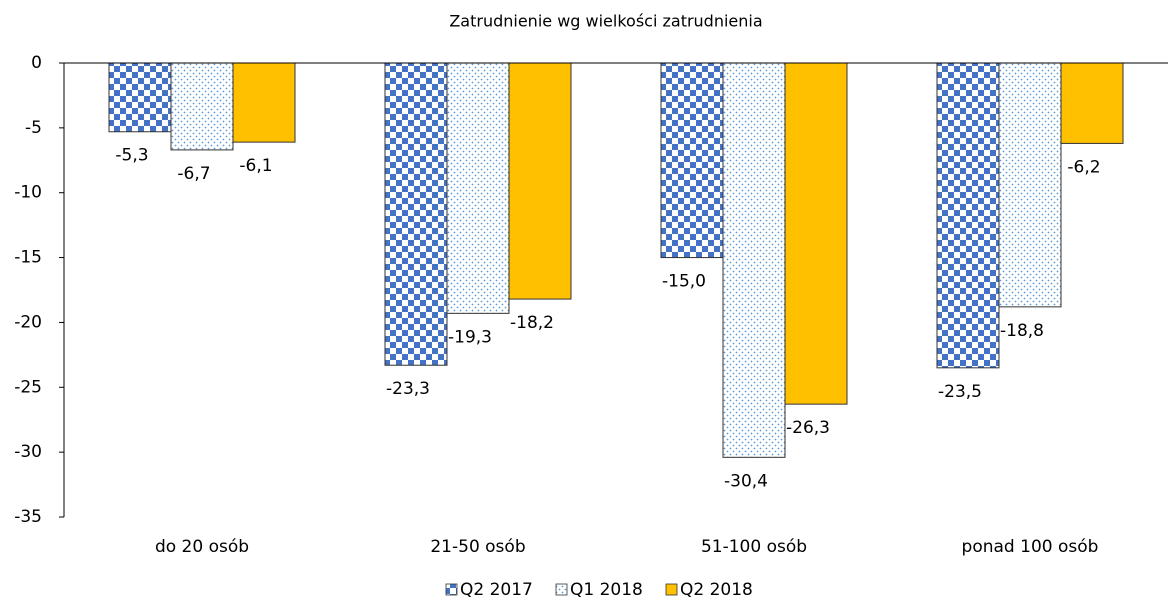 Image resolution: width=1172 pixels, height=603 pixels. What do you see at coordinates (33, 128) in the screenshot?
I see `y-tick-label: -5` at bounding box center [33, 128].